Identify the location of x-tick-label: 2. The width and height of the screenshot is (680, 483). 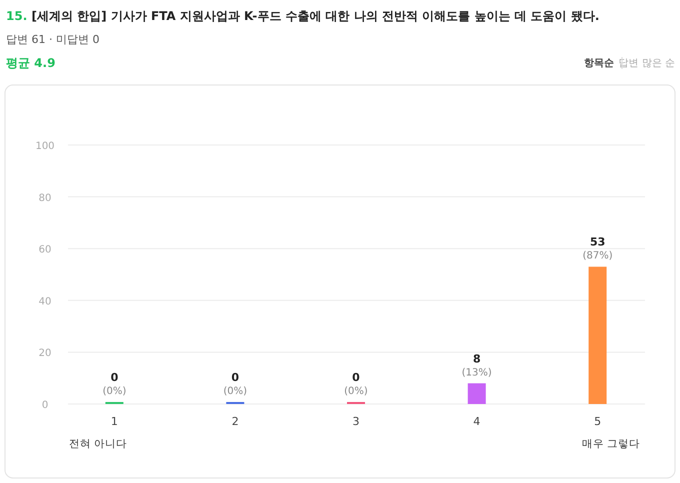
(235, 421).